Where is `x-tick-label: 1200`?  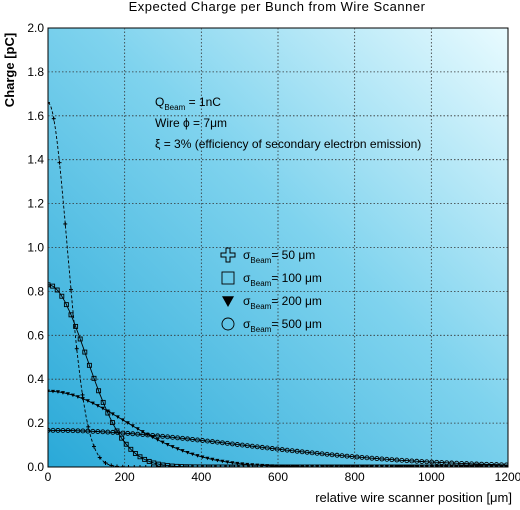 x-tick-label: 1200 is located at coordinates (507, 477).